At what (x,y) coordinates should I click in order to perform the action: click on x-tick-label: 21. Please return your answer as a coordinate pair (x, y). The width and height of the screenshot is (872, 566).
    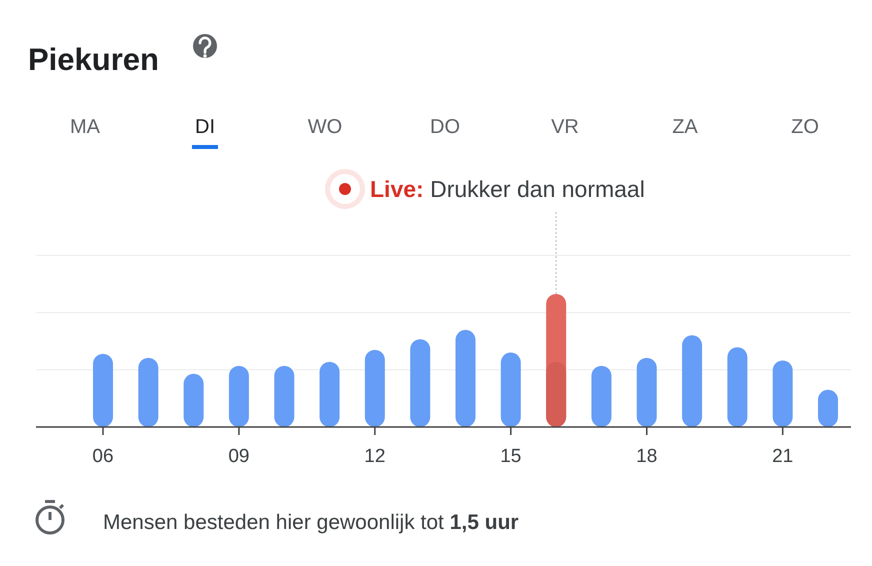
    Looking at the image, I should click on (783, 456).